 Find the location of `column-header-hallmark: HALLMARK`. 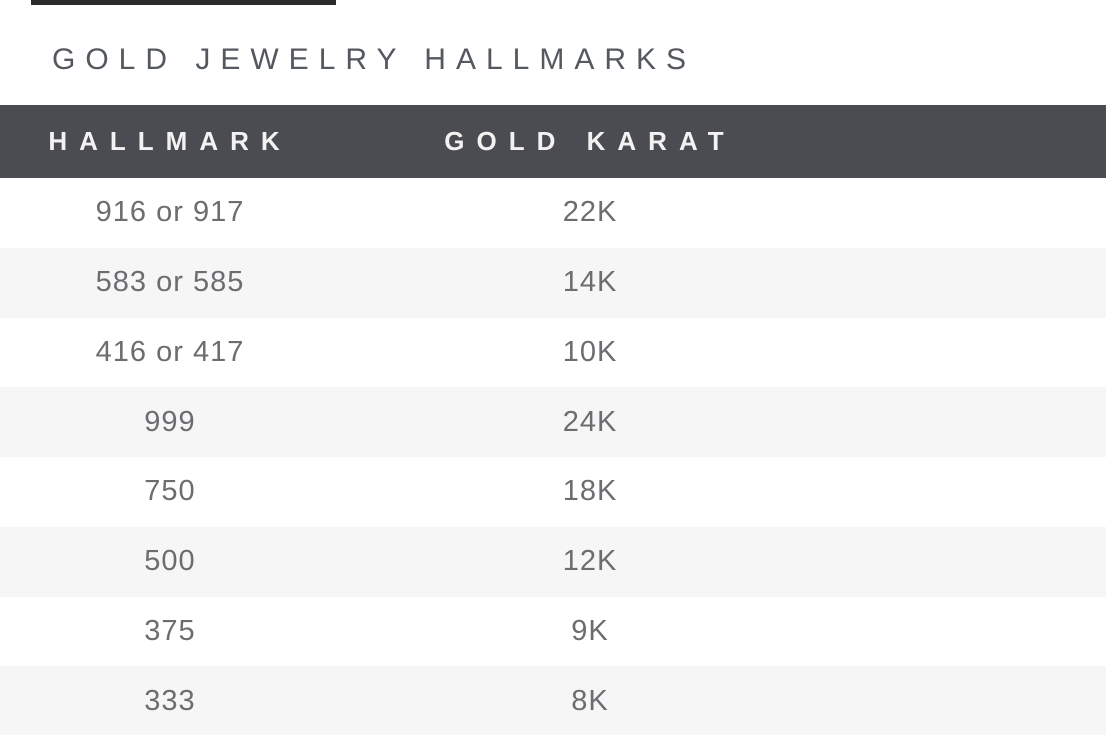

column-header-hallmark: HALLMARK is located at coordinates (170, 141).